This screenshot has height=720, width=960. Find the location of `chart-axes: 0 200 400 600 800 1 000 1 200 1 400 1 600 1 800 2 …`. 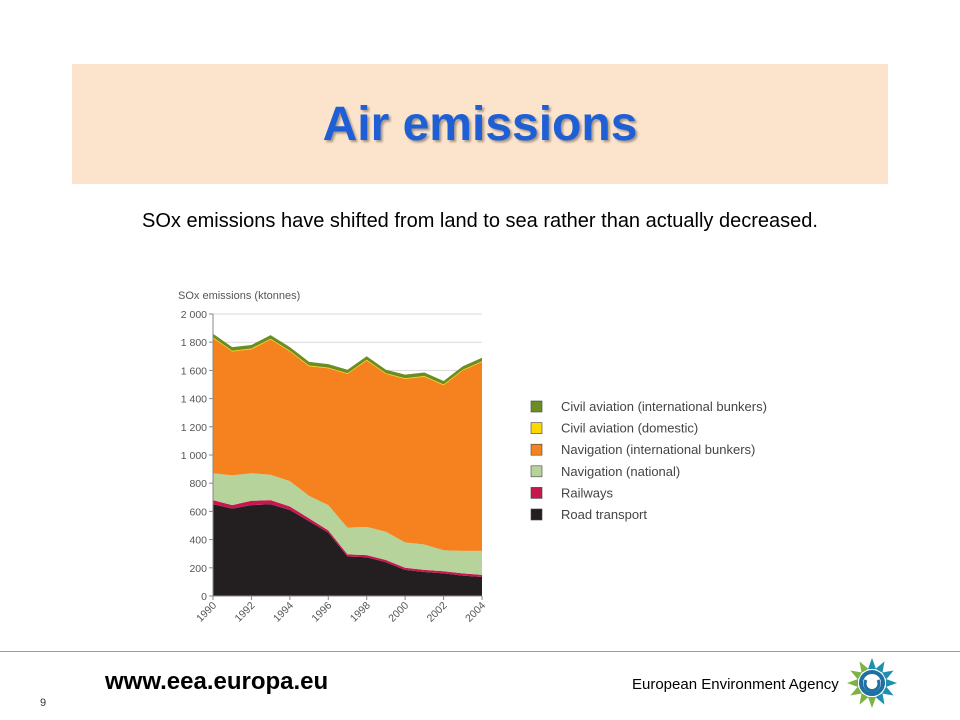

chart-axes: 0 200 400 600 800 1 000 1 200 1 400 1 600 1 800 2 … is located at coordinates (335, 467).